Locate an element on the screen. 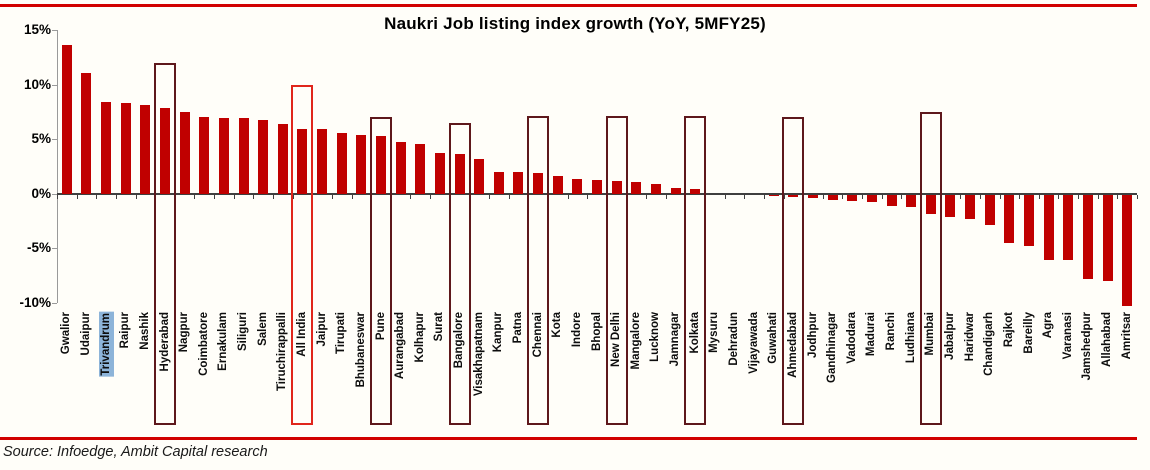 This screenshot has width=1150, height=470. x-axis-category-label: Tiruchirappalli is located at coordinates (282, 352).